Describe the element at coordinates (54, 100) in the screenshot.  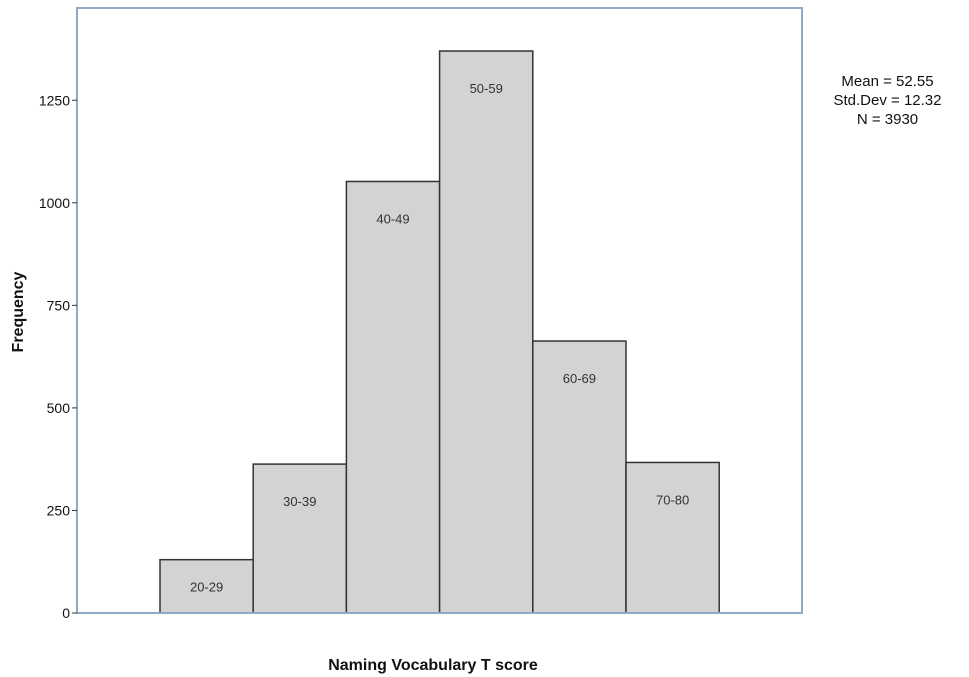
I see `y-tick-label: 1250` at that location.